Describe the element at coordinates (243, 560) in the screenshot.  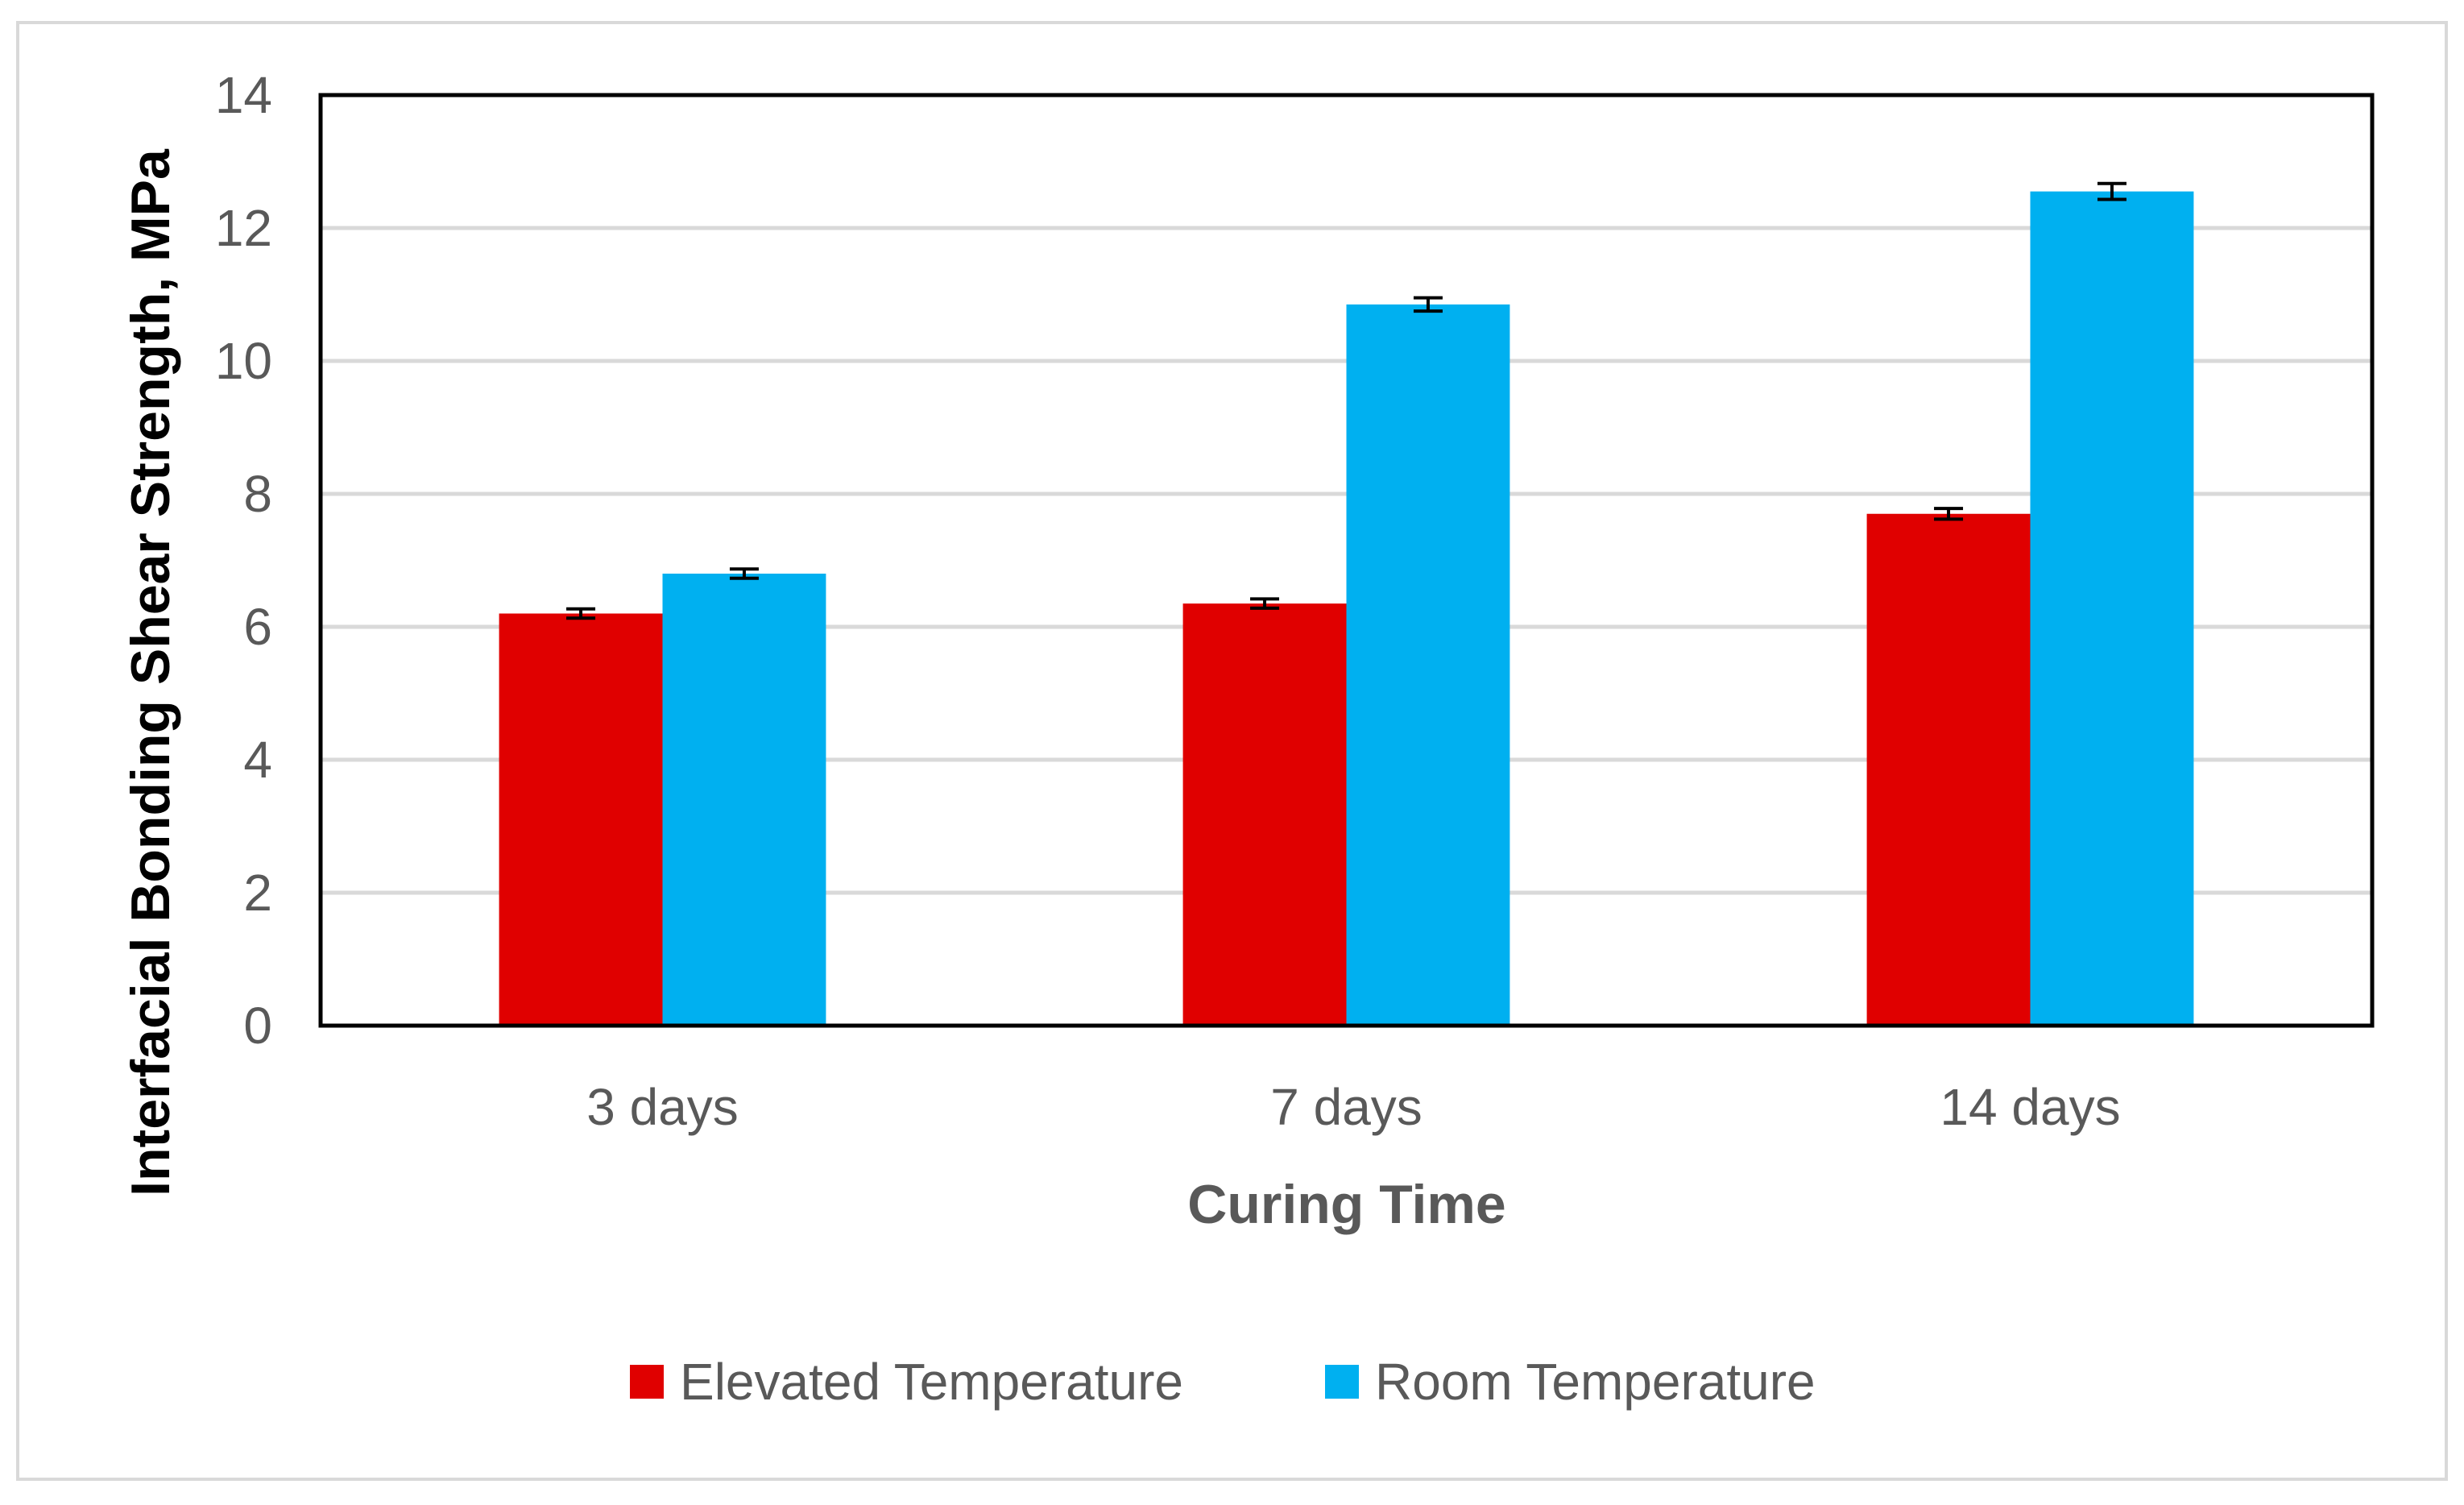
I see `y-axis-ticks: 0 2 4 6 8 10 12 14` at that location.